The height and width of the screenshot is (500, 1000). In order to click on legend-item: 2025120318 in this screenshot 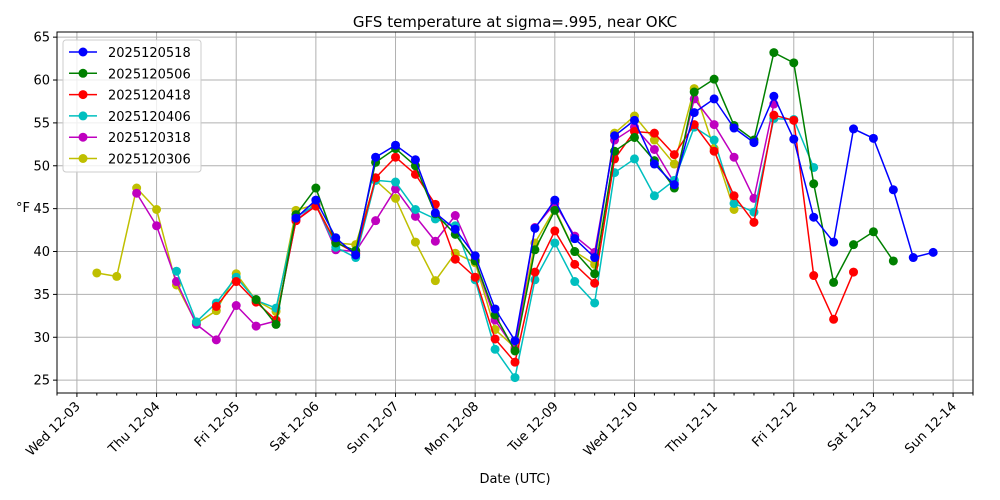, I will do `click(130, 138)`.